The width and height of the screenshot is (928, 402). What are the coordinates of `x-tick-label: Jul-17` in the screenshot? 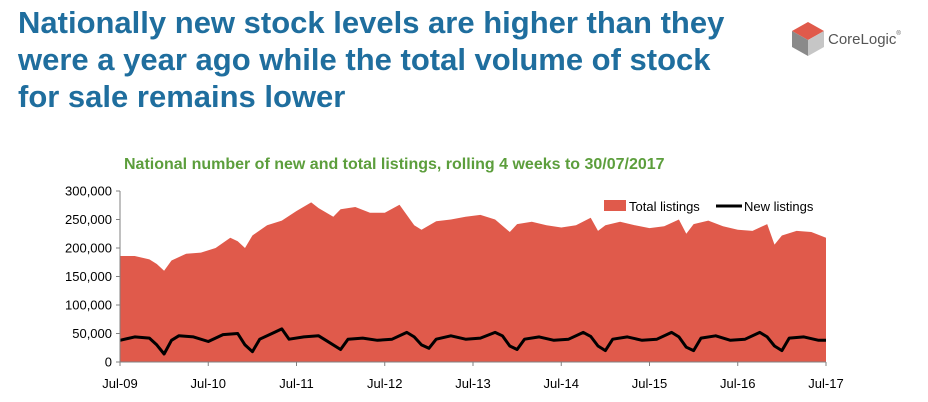 It's located at (825, 383).